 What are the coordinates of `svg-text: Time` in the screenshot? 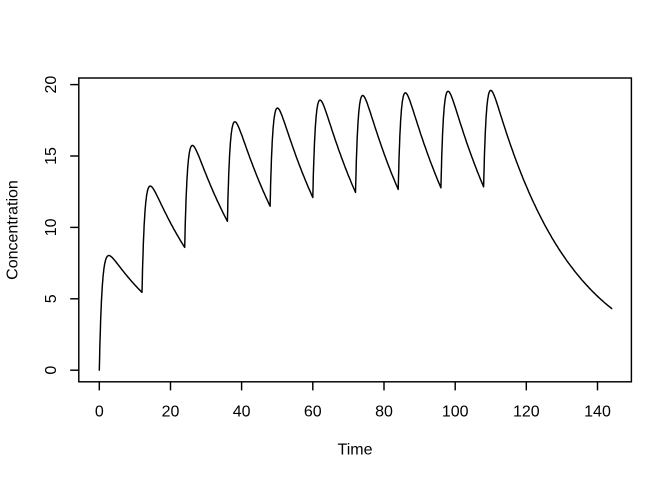 It's located at (355, 450).